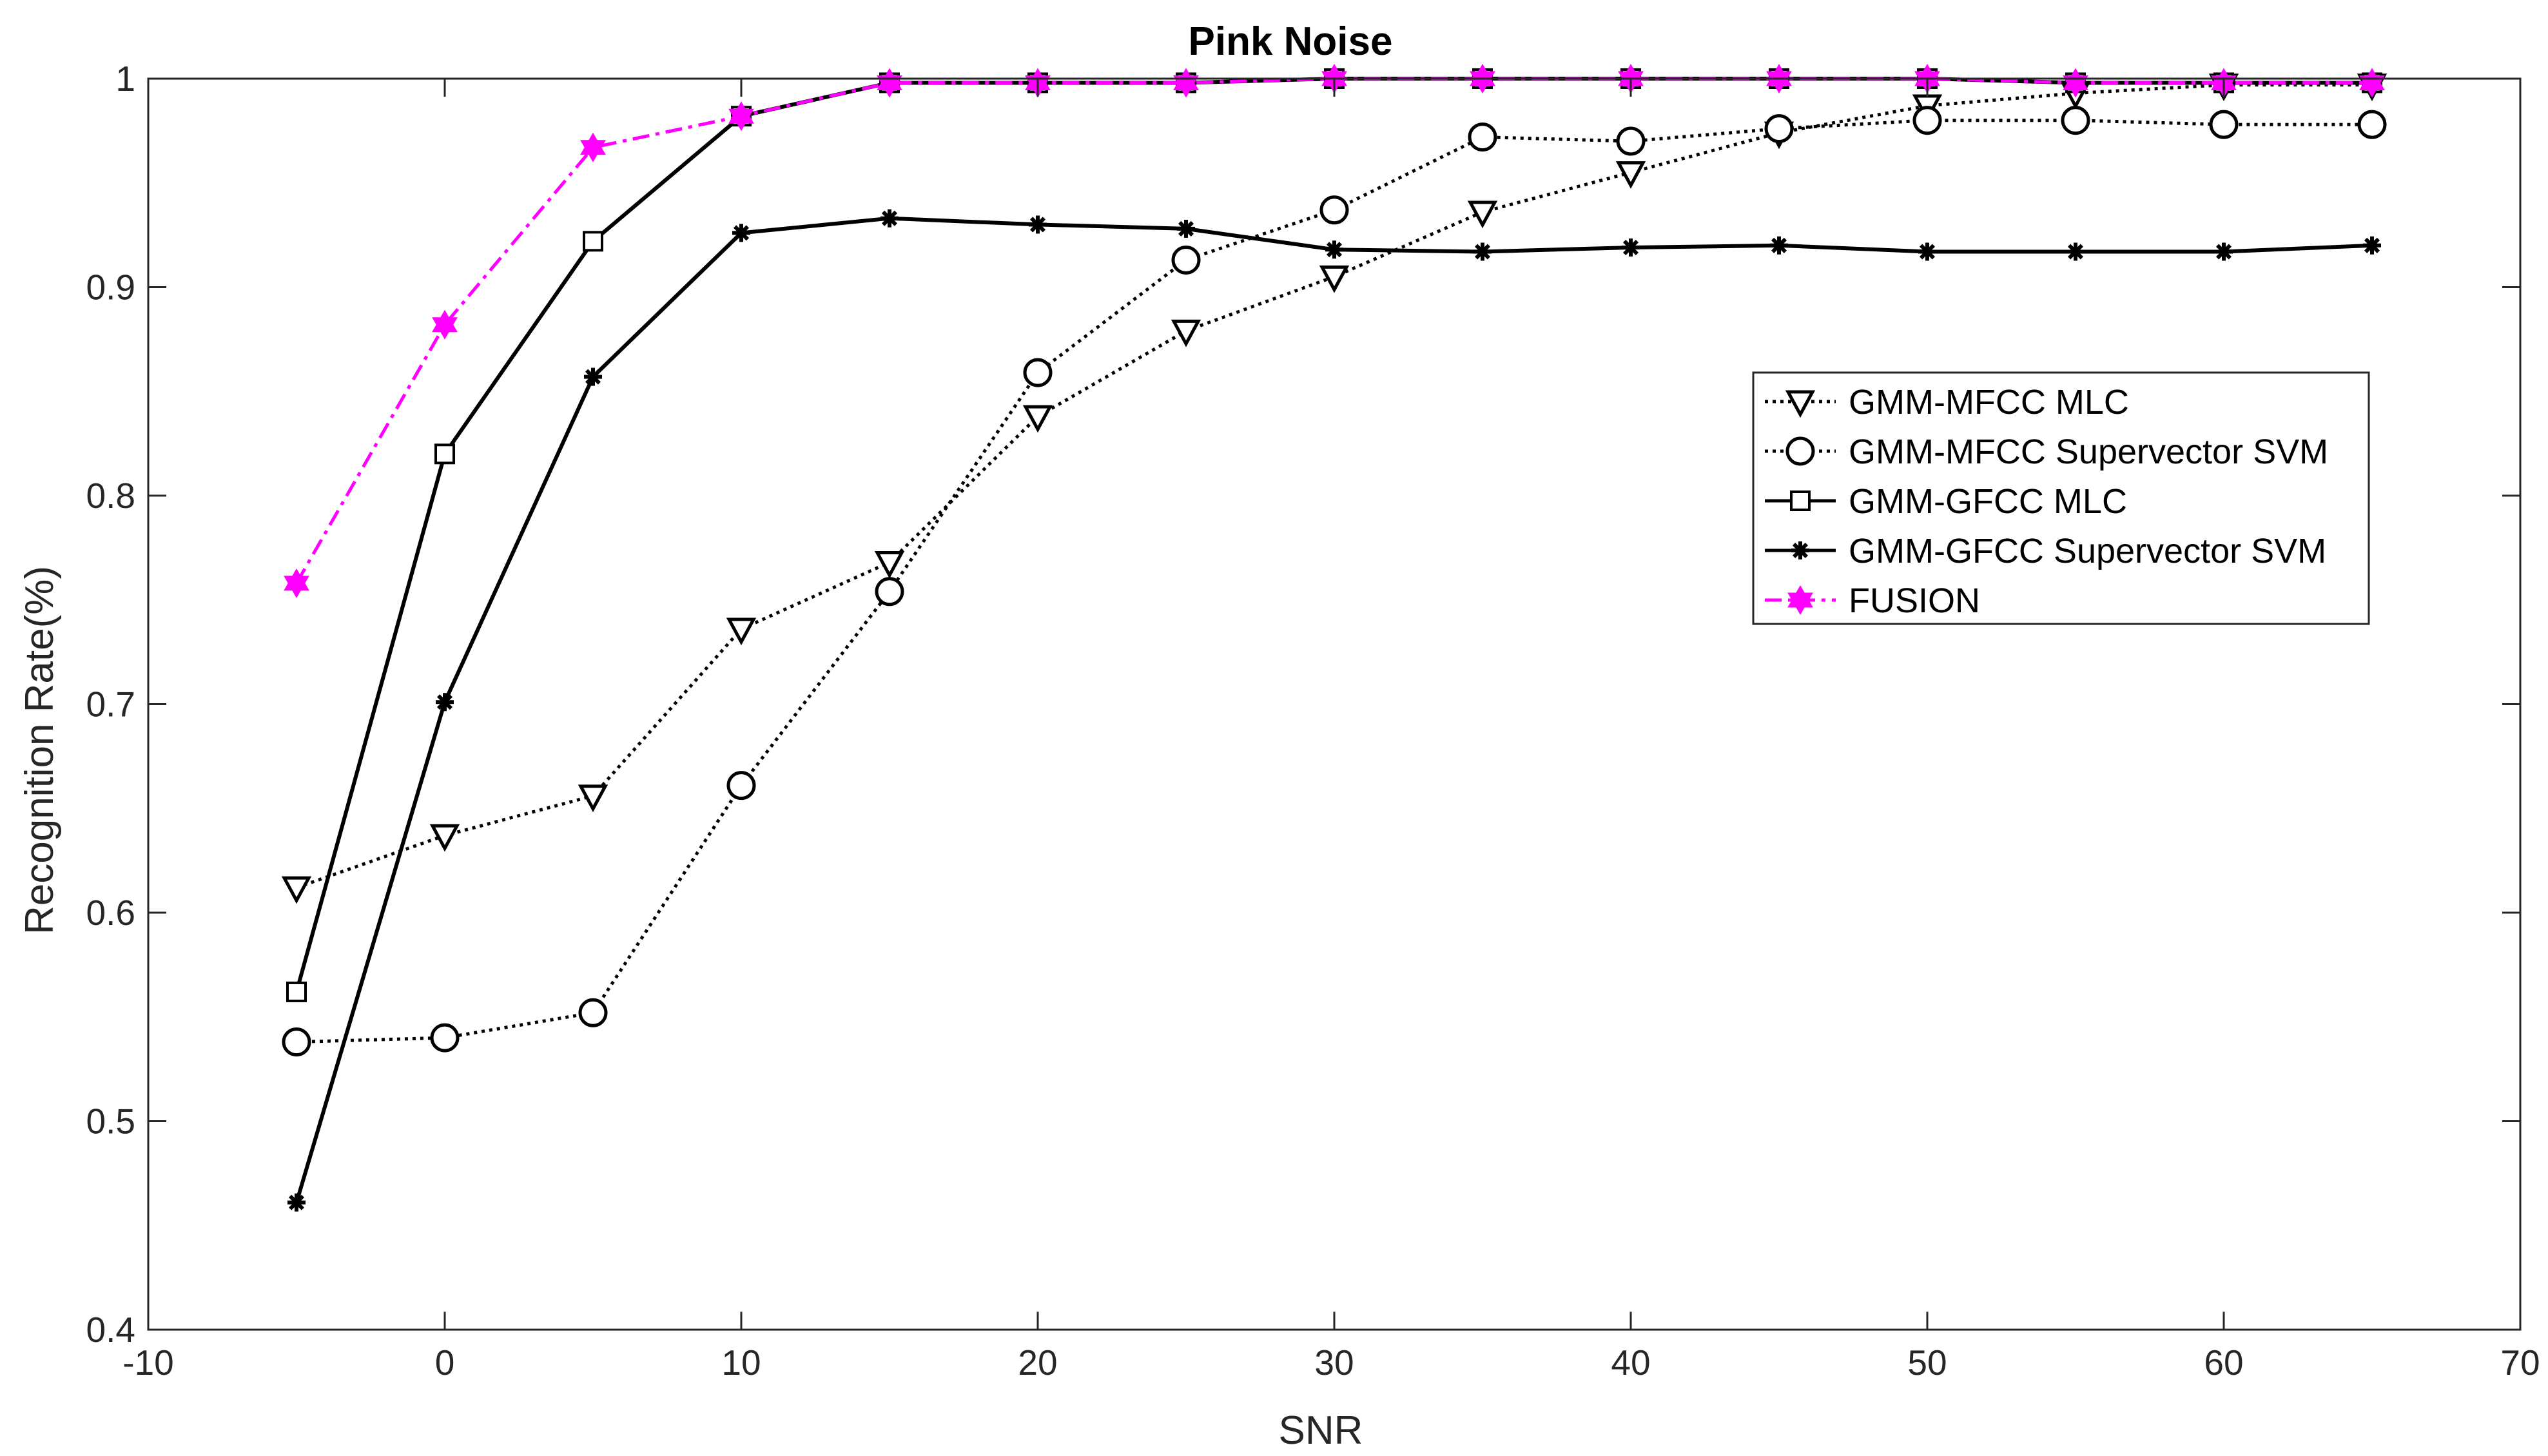 The image size is (2548, 1456). Describe the element at coordinates (110, 1121) in the screenshot. I see `y-tick-label: 0.5` at that location.